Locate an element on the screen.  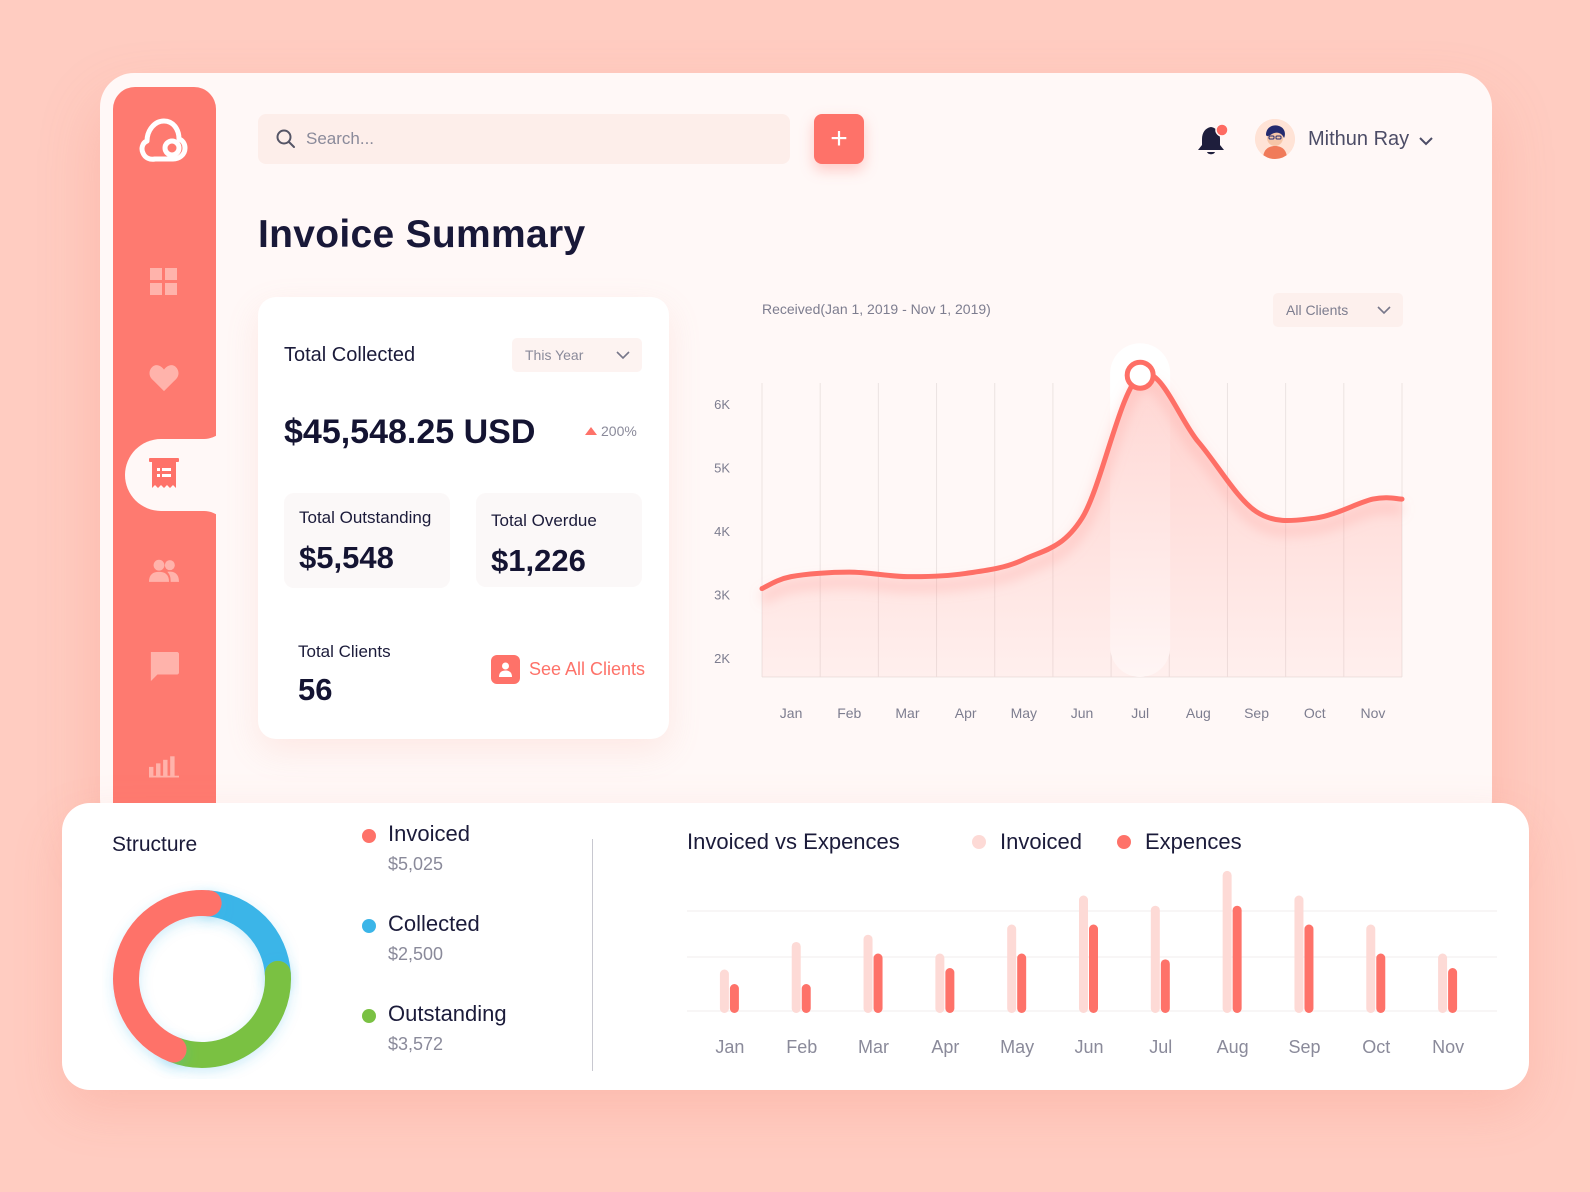
legend-invoiced: Invoiced is located at coordinates (1027, 842).